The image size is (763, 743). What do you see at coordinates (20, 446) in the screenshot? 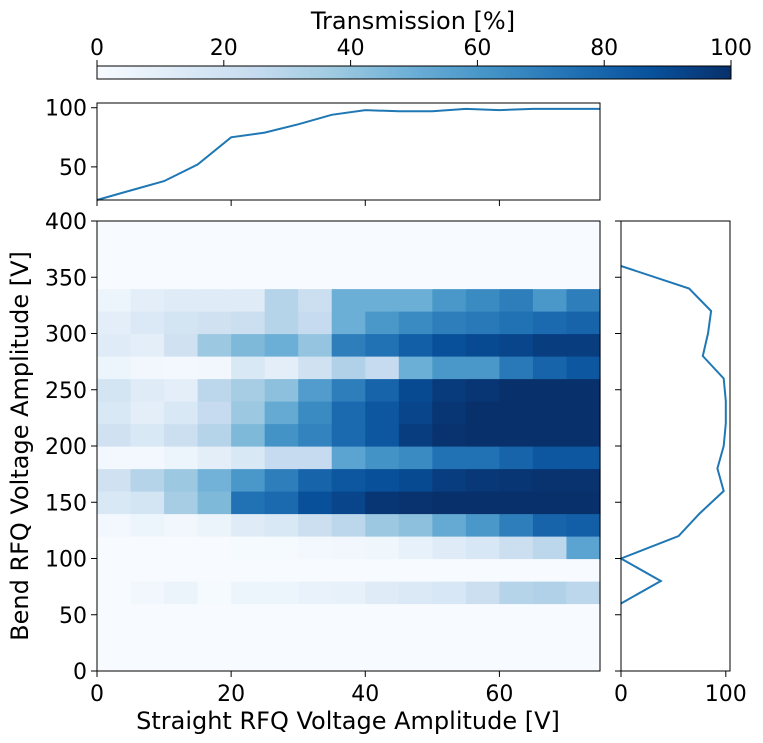
I see `heatmap-y-label: Bend RFQ Voltage Amplitude [V]` at bounding box center [20, 446].